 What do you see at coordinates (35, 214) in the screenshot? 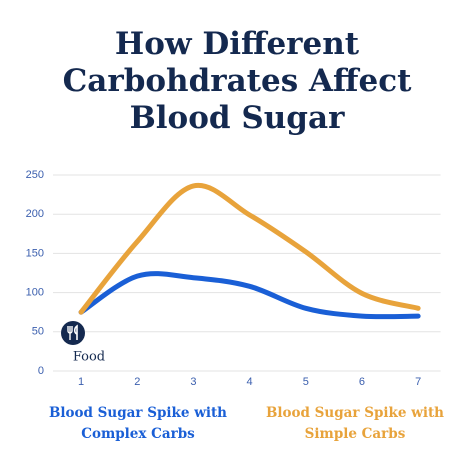
I see `y-tick-label: 200` at bounding box center [35, 214].